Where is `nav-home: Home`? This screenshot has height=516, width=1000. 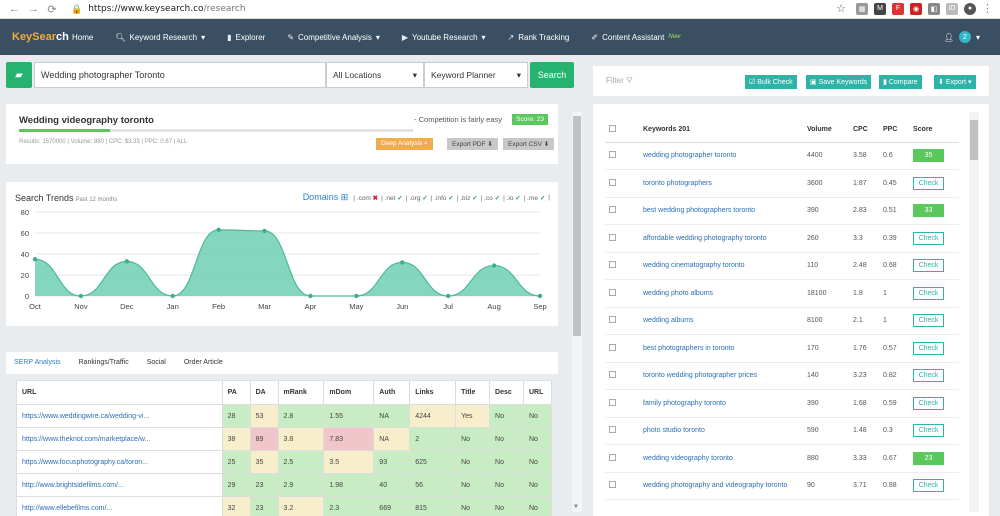
nav-home: Home is located at coordinates (82, 37).